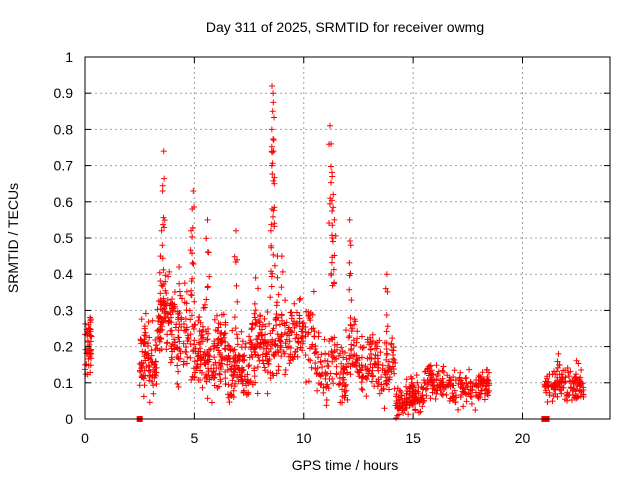  Describe the element at coordinates (13, 238) in the screenshot. I see `y-axis-label: SRMTID / TECUs` at that location.